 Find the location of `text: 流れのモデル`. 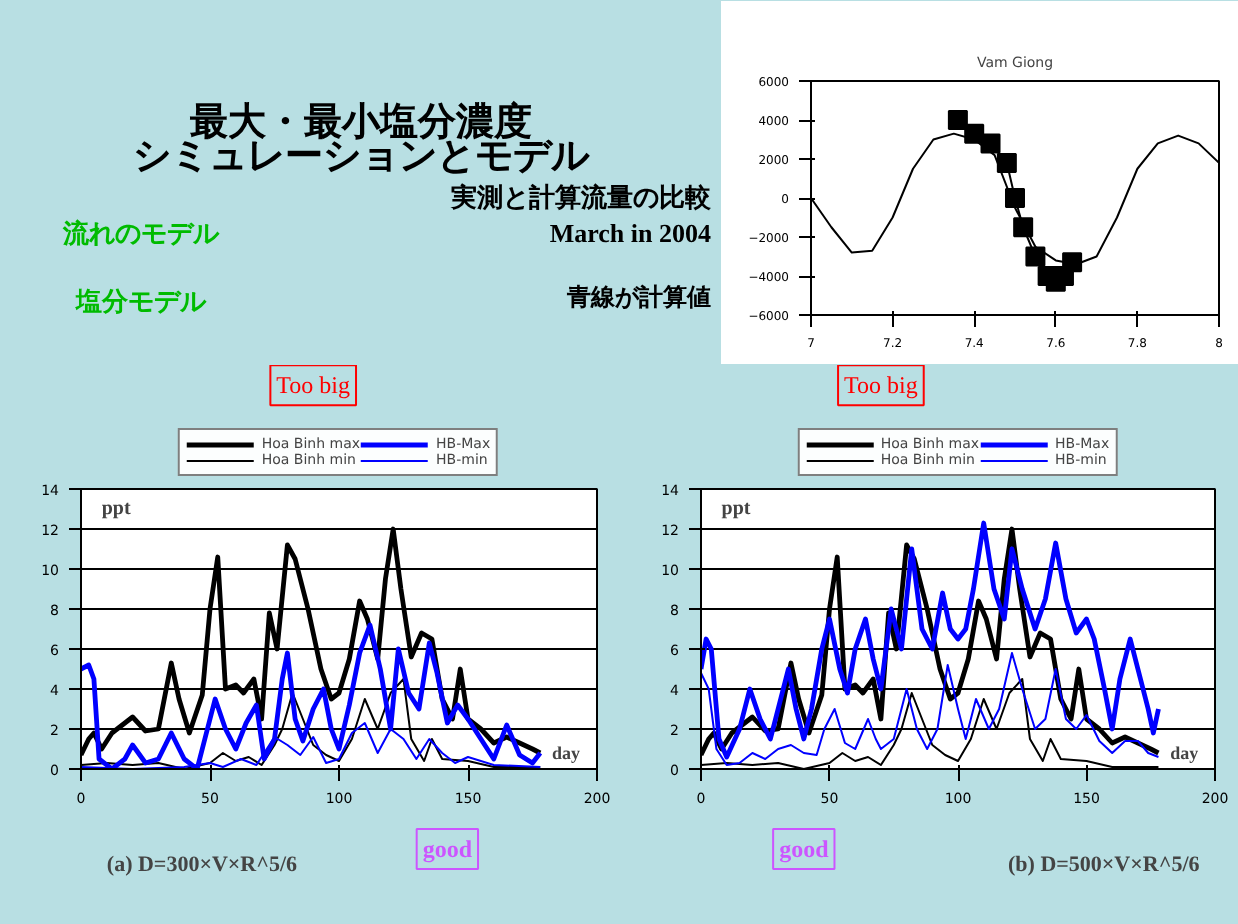

text: 流れのモデル is located at coordinates (141, 234).